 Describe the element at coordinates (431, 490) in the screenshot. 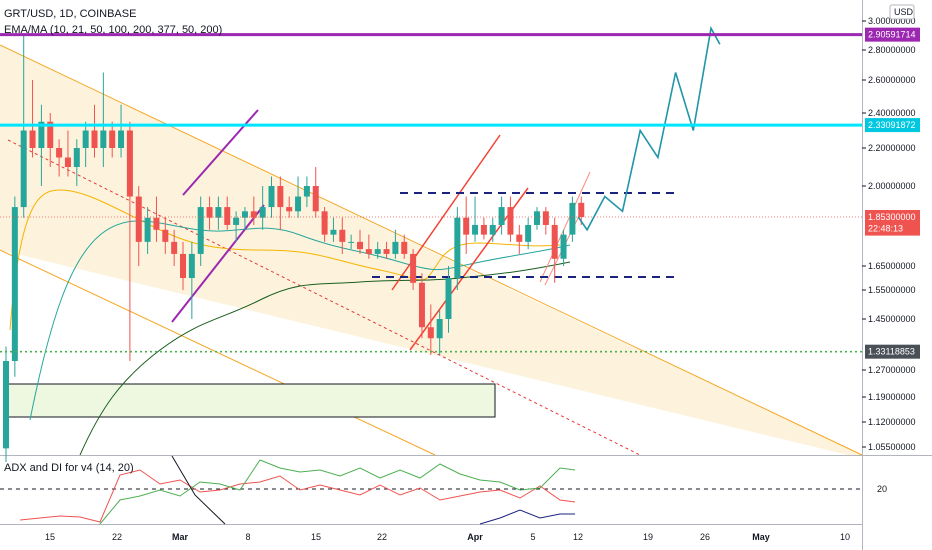

I see `adx-pane` at that location.